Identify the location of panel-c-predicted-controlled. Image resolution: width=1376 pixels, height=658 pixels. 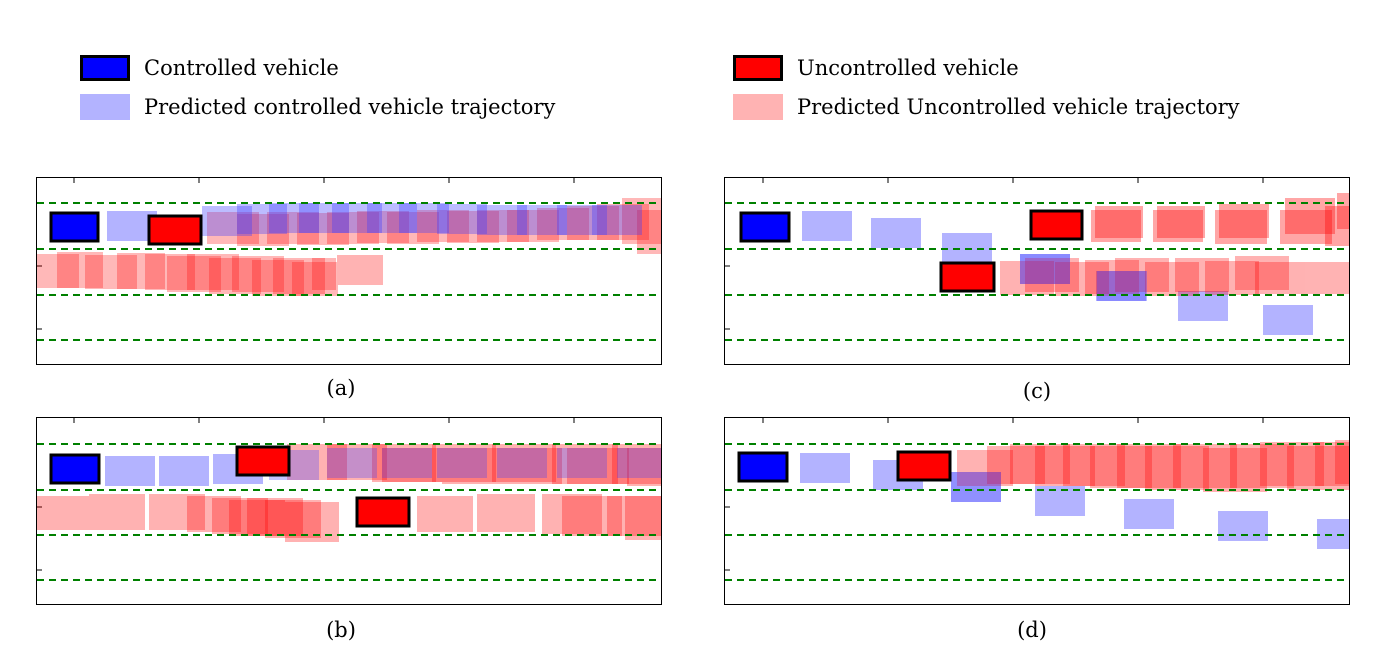
(1057, 273).